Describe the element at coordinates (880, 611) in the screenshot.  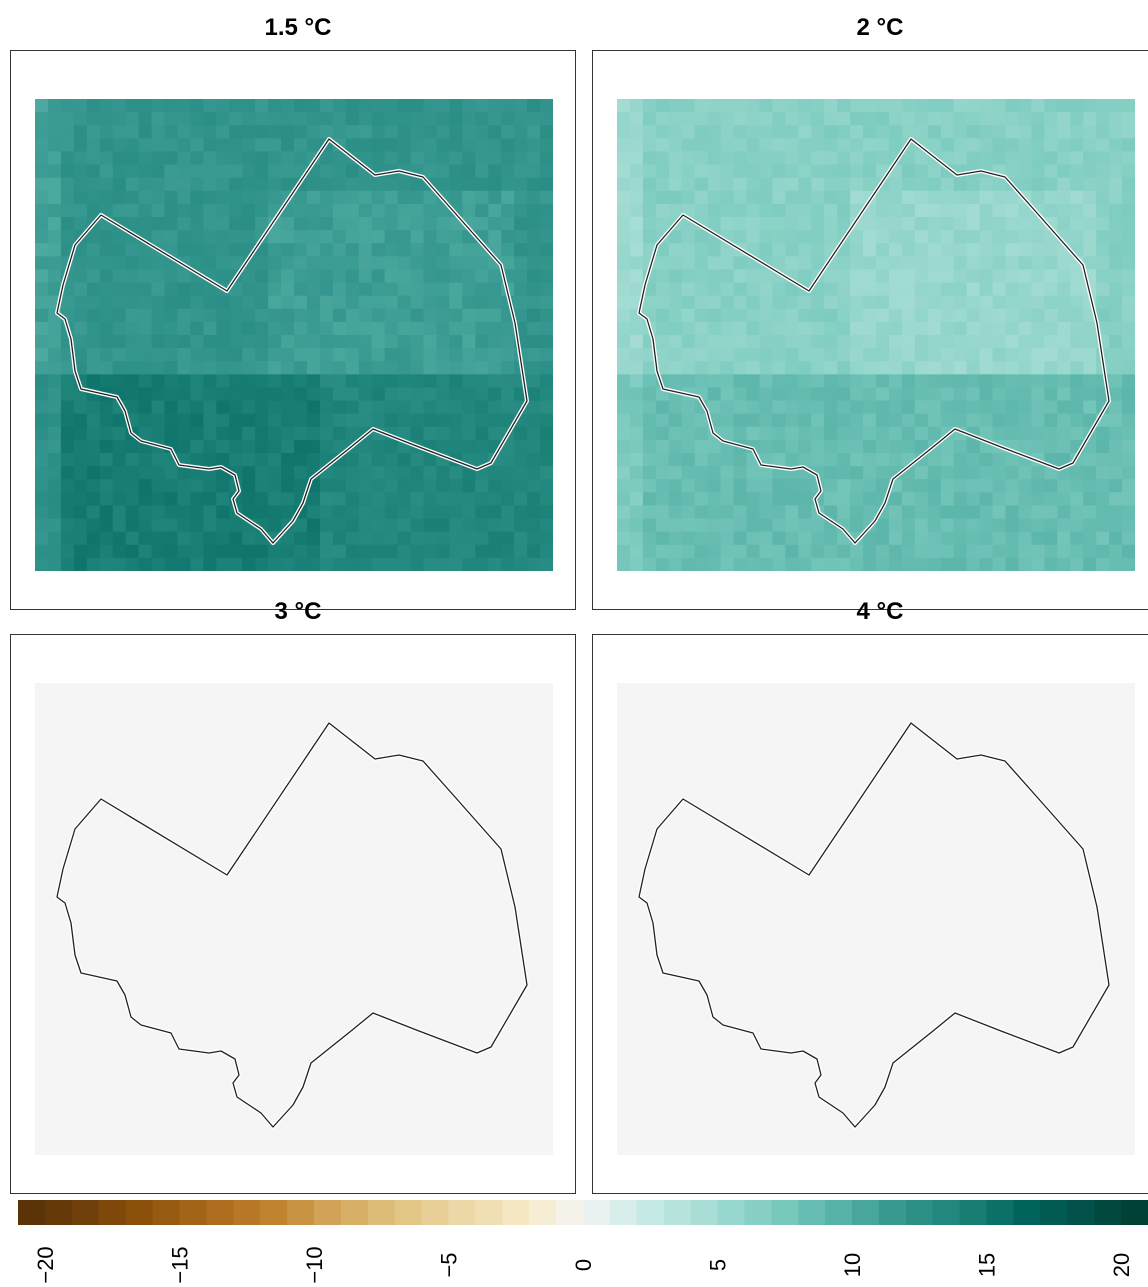
I see `panel-title: 4 °C` at that location.